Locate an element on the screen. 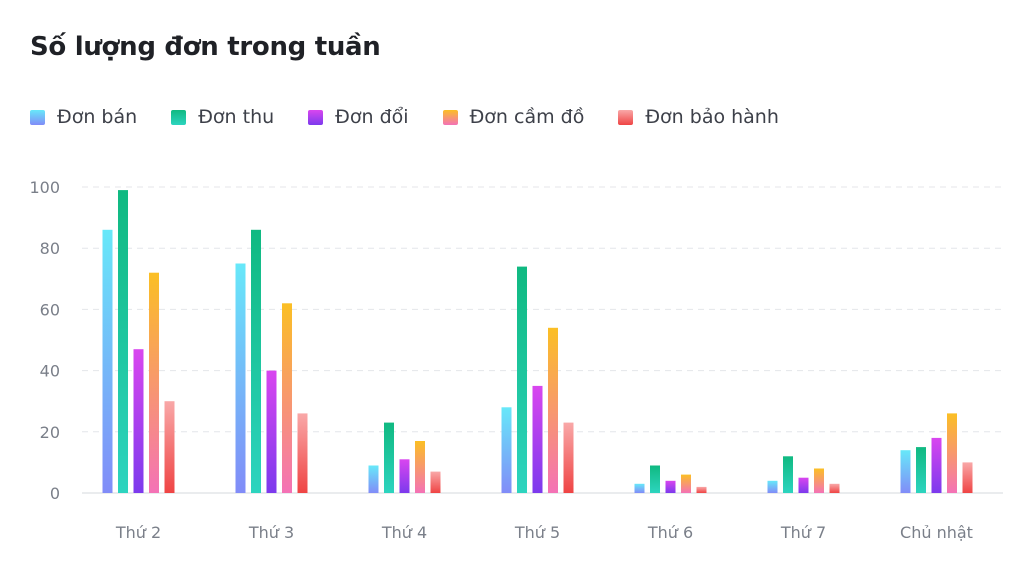 The image size is (1031, 583). legend-label: Đơn đổi is located at coordinates (372, 117).